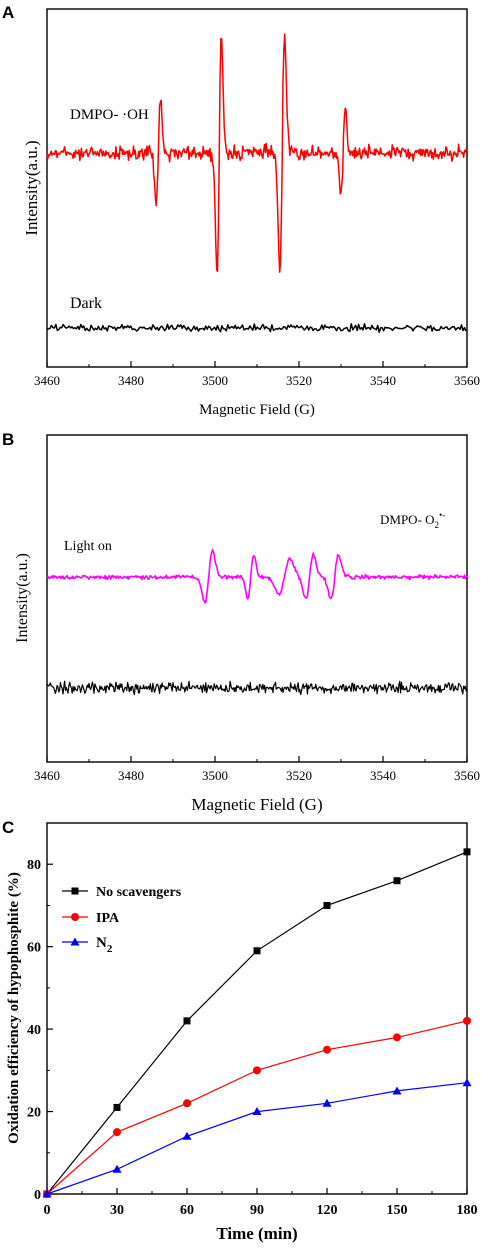 The width and height of the screenshot is (484, 1254). Describe the element at coordinates (256, 328) in the screenshot. I see `series-line-dark` at that location.